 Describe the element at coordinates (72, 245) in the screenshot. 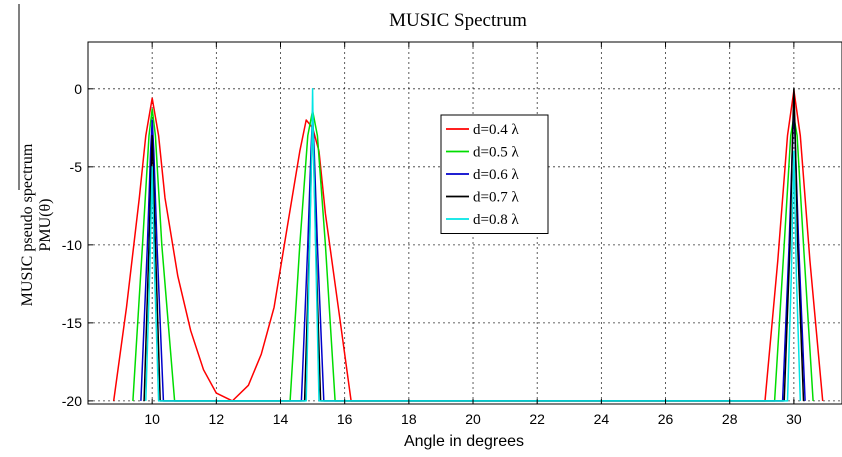

I see `y-tick-label: -10` at that location.